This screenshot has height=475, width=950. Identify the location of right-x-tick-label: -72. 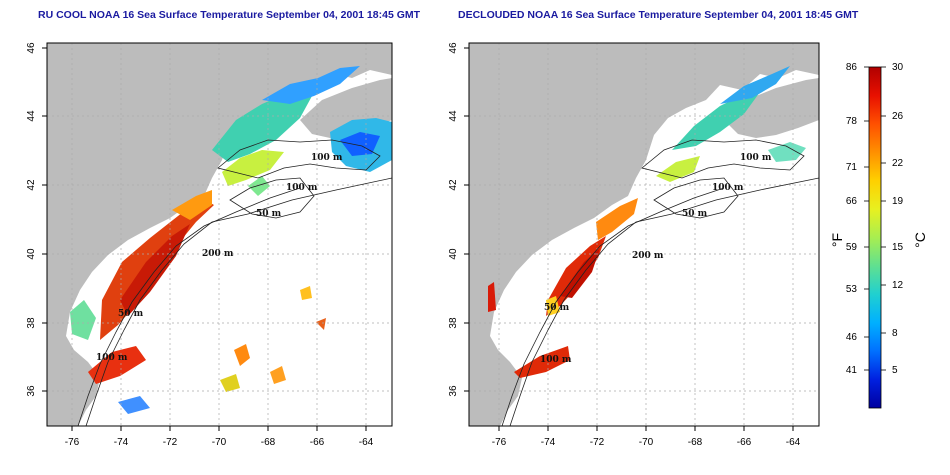
(597, 442).